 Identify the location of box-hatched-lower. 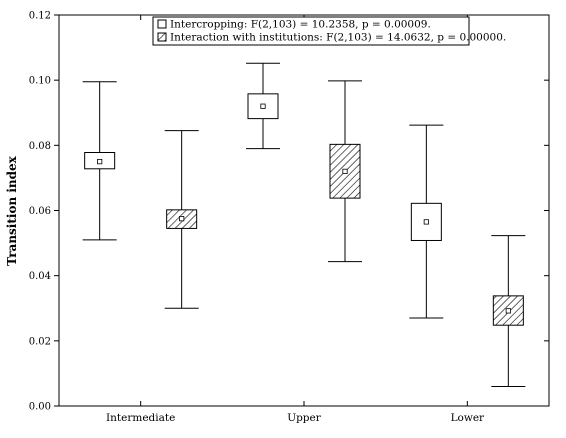
(508, 311).